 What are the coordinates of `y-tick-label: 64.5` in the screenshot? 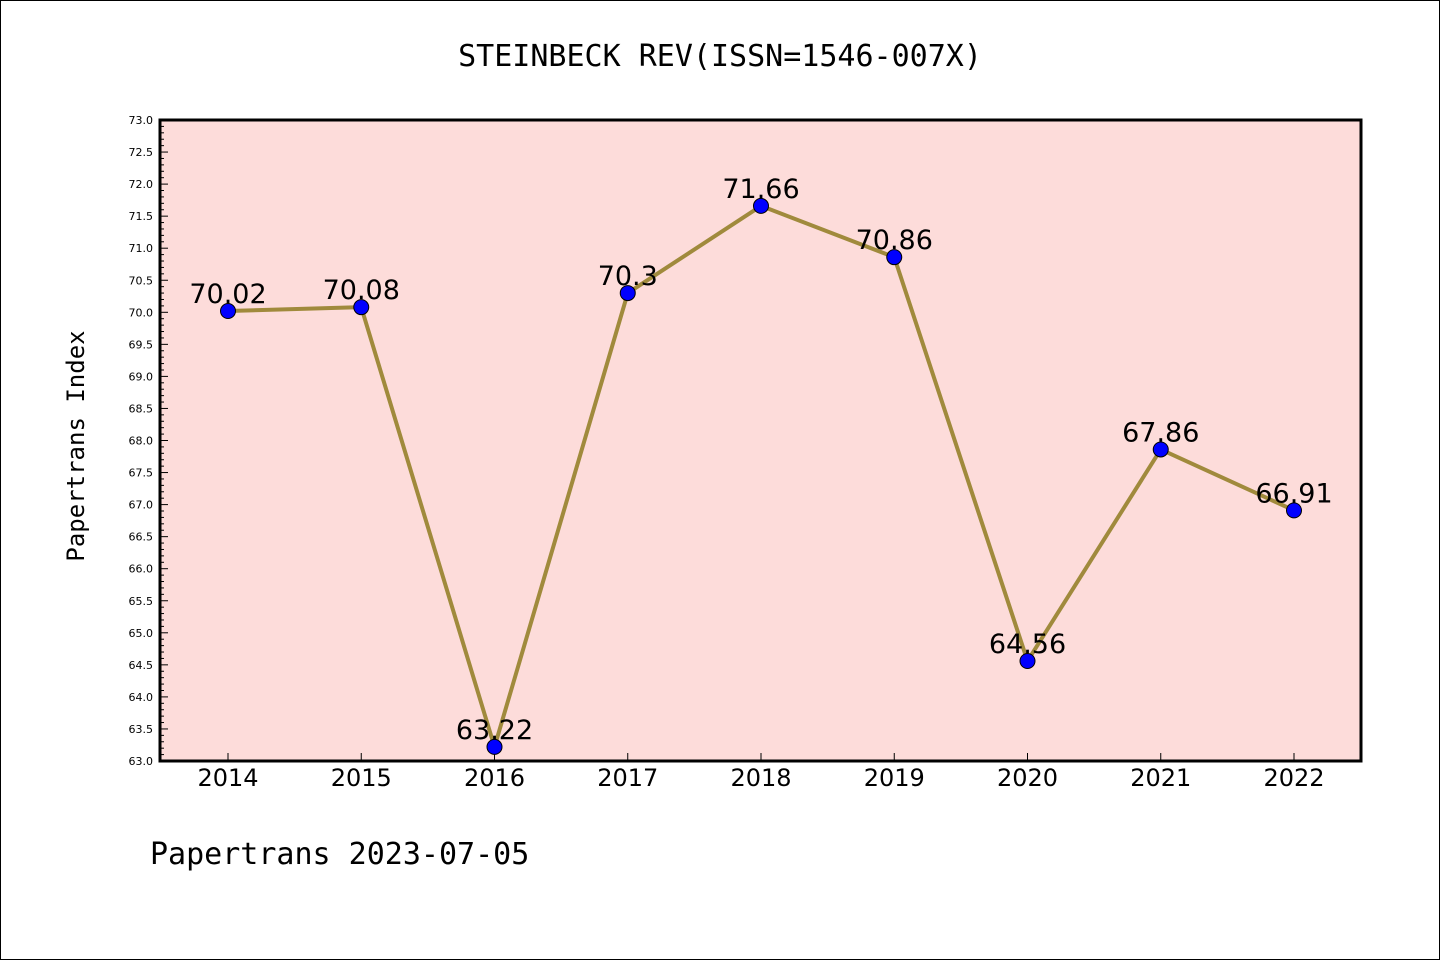 It's located at (141, 665).